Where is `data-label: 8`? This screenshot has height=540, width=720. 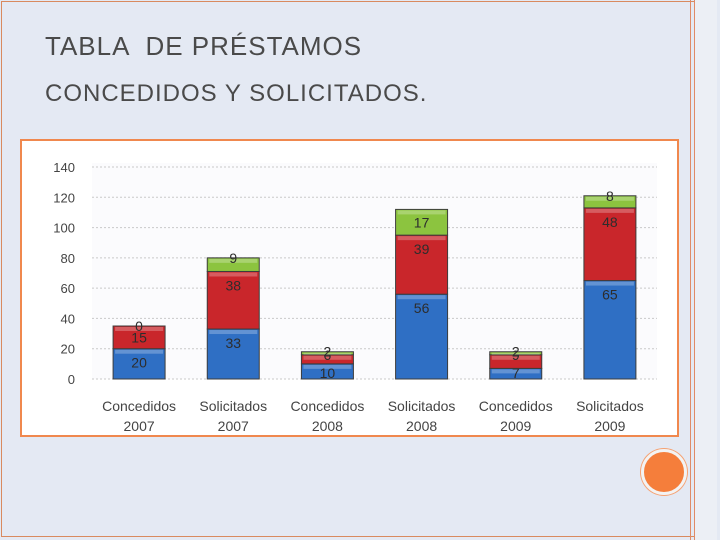
data-label: 8 is located at coordinates (610, 196).